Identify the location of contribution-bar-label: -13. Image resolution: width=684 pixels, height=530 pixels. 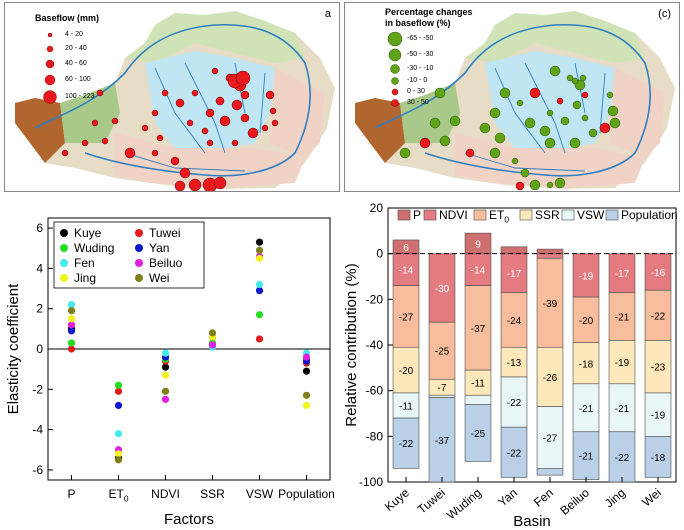
(514, 363).